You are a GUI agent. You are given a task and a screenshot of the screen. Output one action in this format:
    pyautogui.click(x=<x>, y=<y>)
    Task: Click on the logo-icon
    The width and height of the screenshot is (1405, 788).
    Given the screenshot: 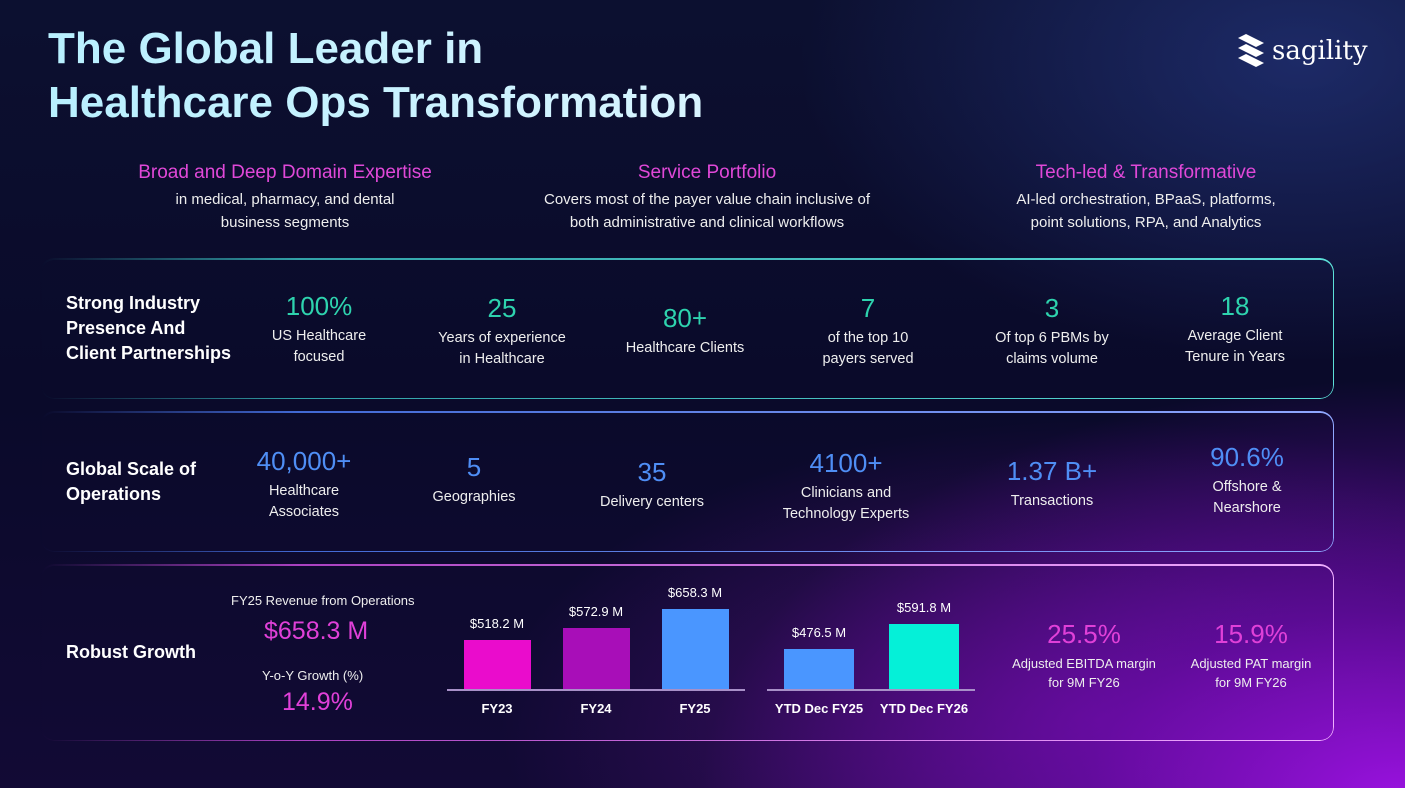 What is the action you would take?
    pyautogui.click(x=1251, y=50)
    